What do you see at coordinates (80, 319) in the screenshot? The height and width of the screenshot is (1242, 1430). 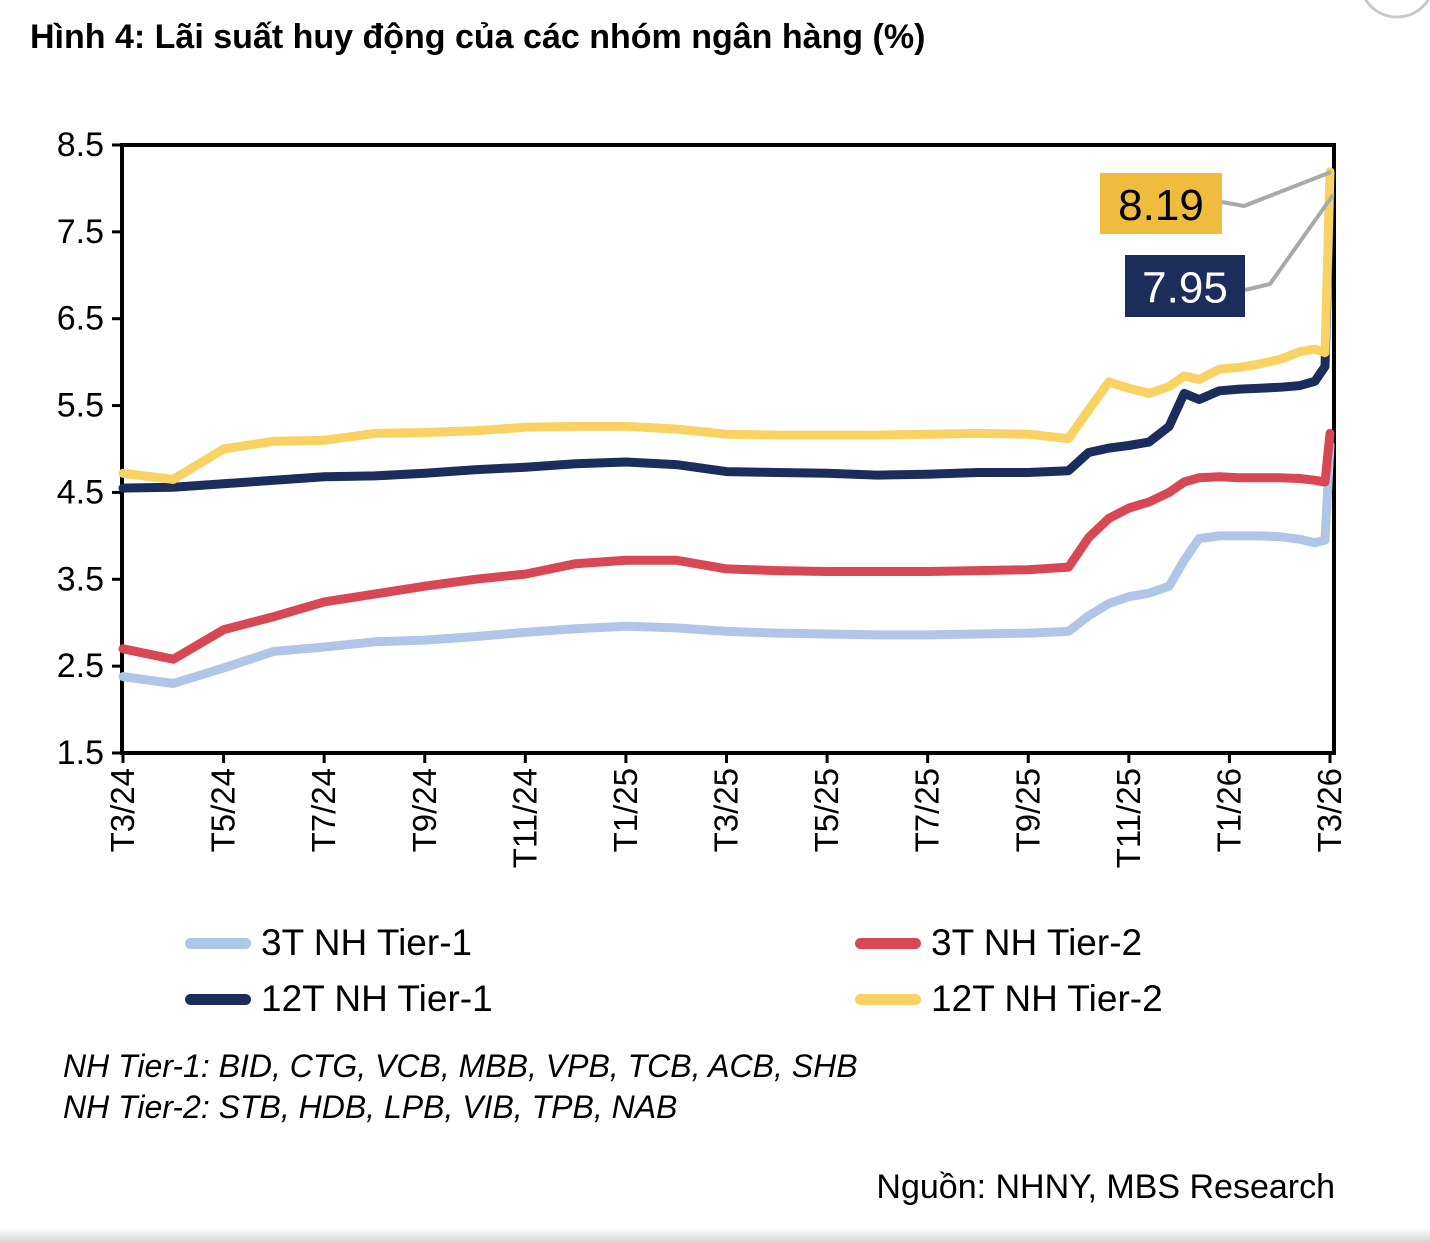 I see `y-axis-tick-label: 6.5` at bounding box center [80, 319].